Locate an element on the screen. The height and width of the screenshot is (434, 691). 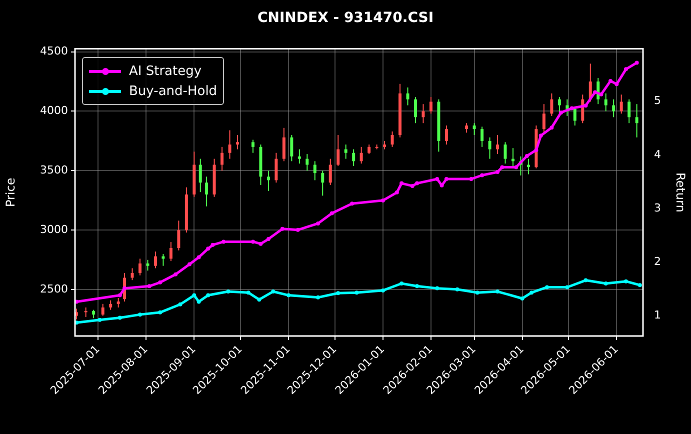
legend-label: Buy-and-Hold is located at coordinates (173, 91).